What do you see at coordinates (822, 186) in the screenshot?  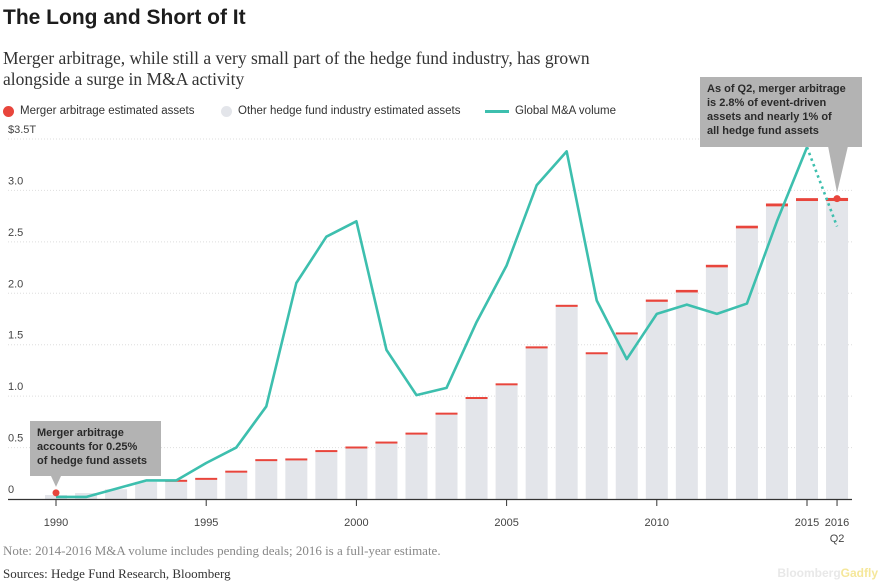 I see `line-global-ma-volume-estimate` at bounding box center [822, 186].